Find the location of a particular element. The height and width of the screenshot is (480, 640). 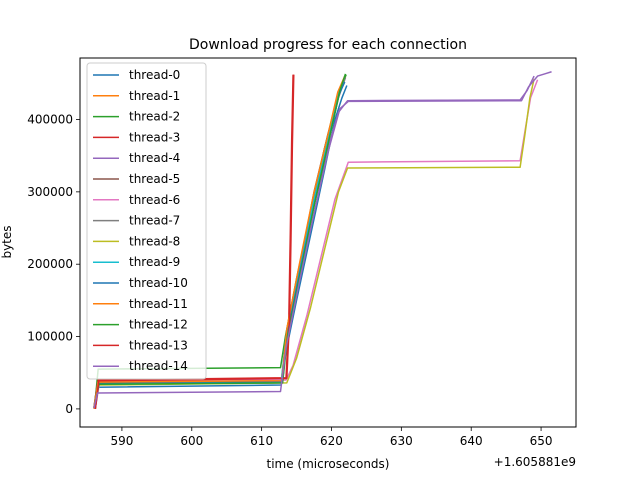

x-tick-label: 630 is located at coordinates (401, 441).